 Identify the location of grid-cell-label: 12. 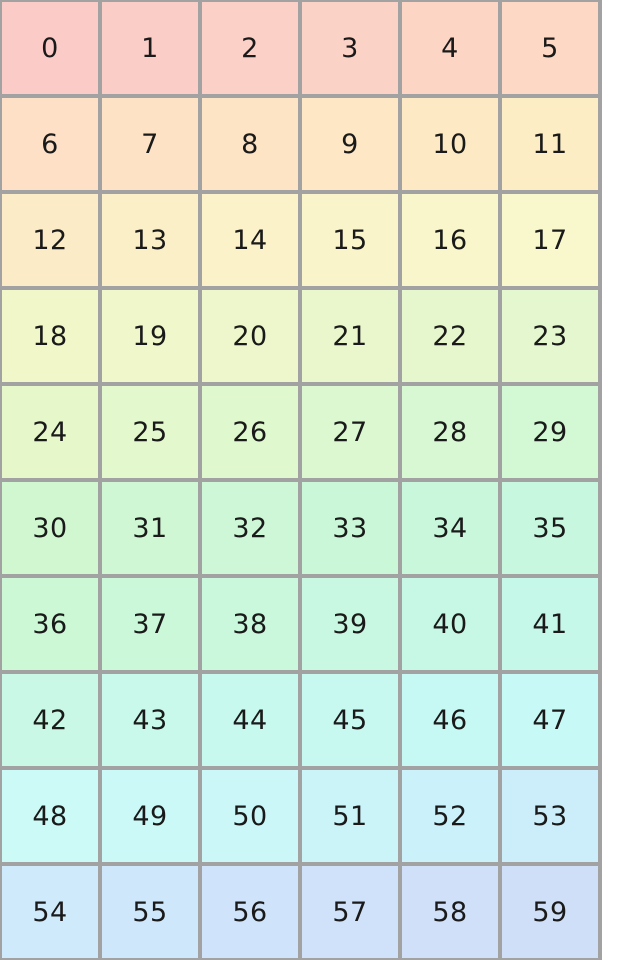
(50, 240).